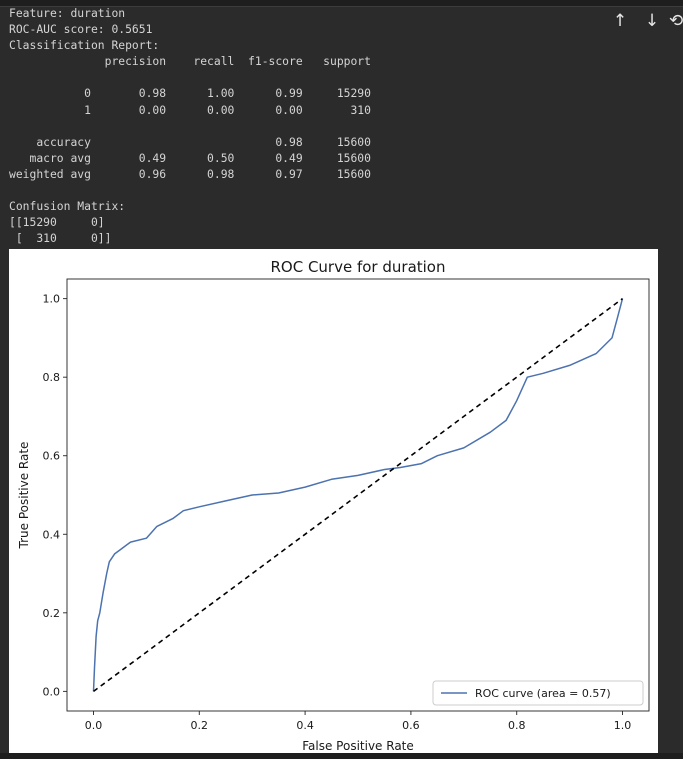  What do you see at coordinates (190, 109) in the screenshot?
I see `output-line: 1 0.00 0.00 0.00 310` at bounding box center [190, 109].